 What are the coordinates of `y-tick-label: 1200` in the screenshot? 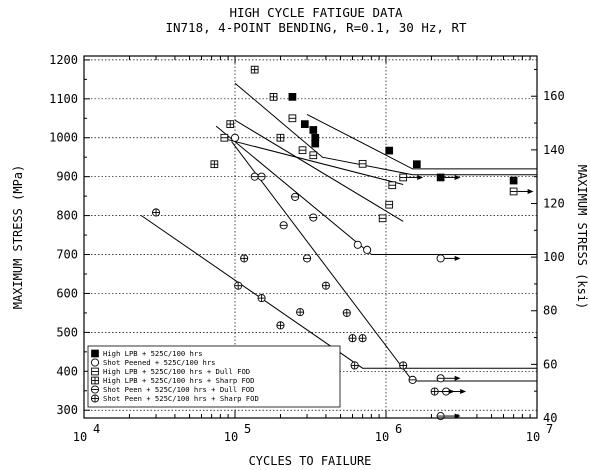 It's located at (63, 60).